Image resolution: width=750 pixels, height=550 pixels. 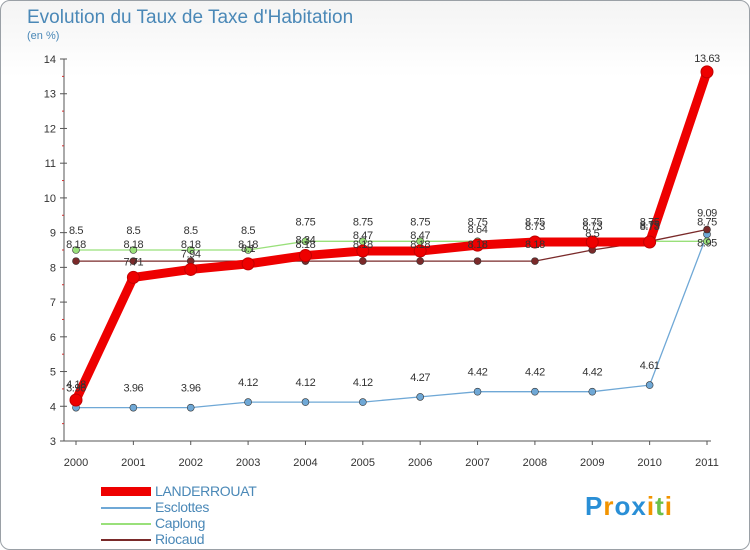 I want to click on logo-letter: P, so click(x=594, y=506).